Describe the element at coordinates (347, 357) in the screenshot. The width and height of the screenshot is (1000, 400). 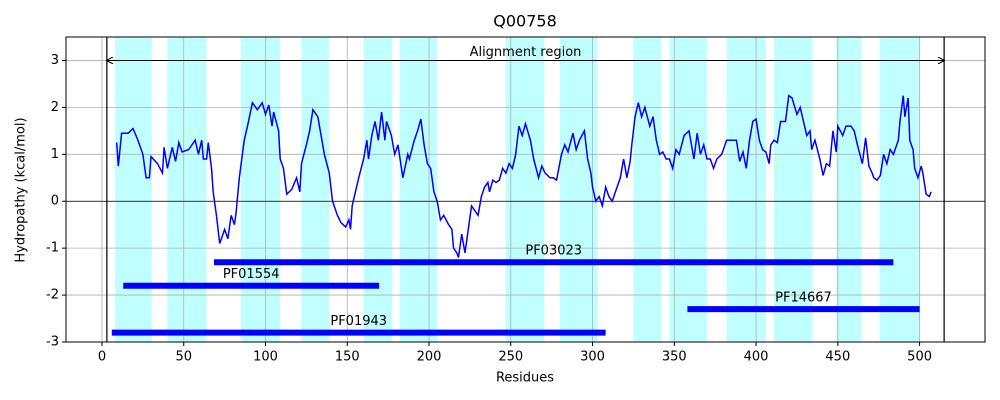
I see `x-tick-label: 150` at that location.